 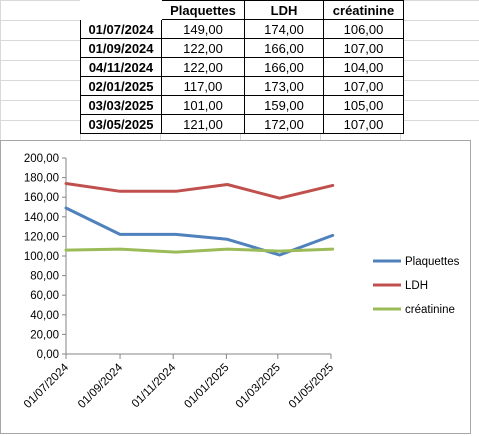 What do you see at coordinates (154, 385) in the screenshot?
I see `x-tick-label: 01/11/2024` at bounding box center [154, 385].